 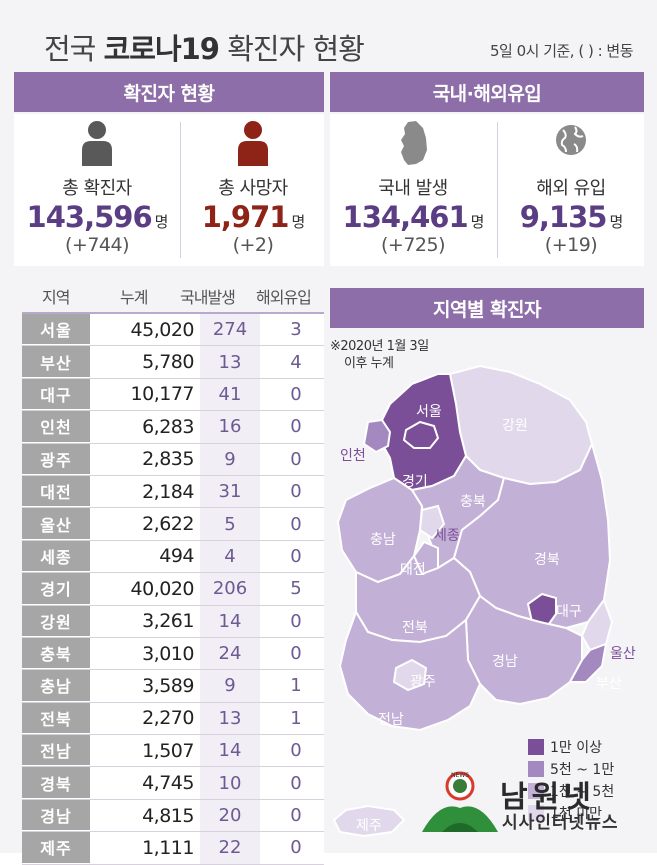 What do you see at coordinates (447, 536) in the screenshot?
I see `map-label-sejong: 세종` at bounding box center [447, 536].